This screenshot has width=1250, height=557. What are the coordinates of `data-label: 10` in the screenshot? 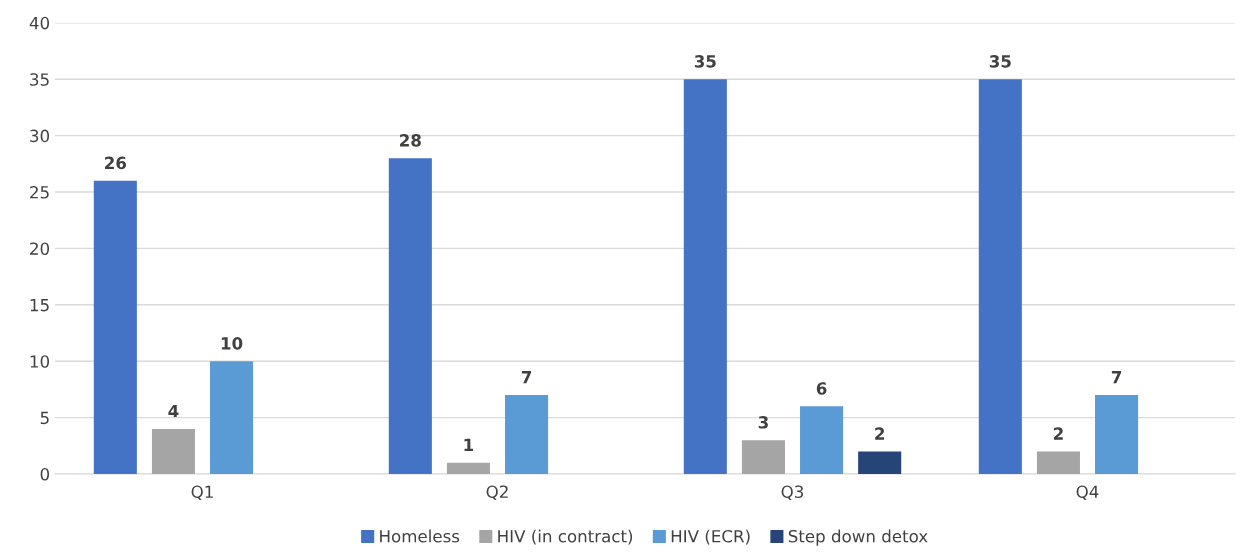 It's located at (232, 343).